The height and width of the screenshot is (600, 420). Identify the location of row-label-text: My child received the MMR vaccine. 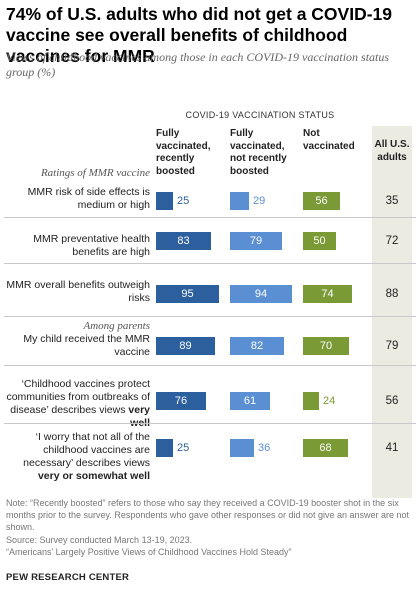
(86, 345).